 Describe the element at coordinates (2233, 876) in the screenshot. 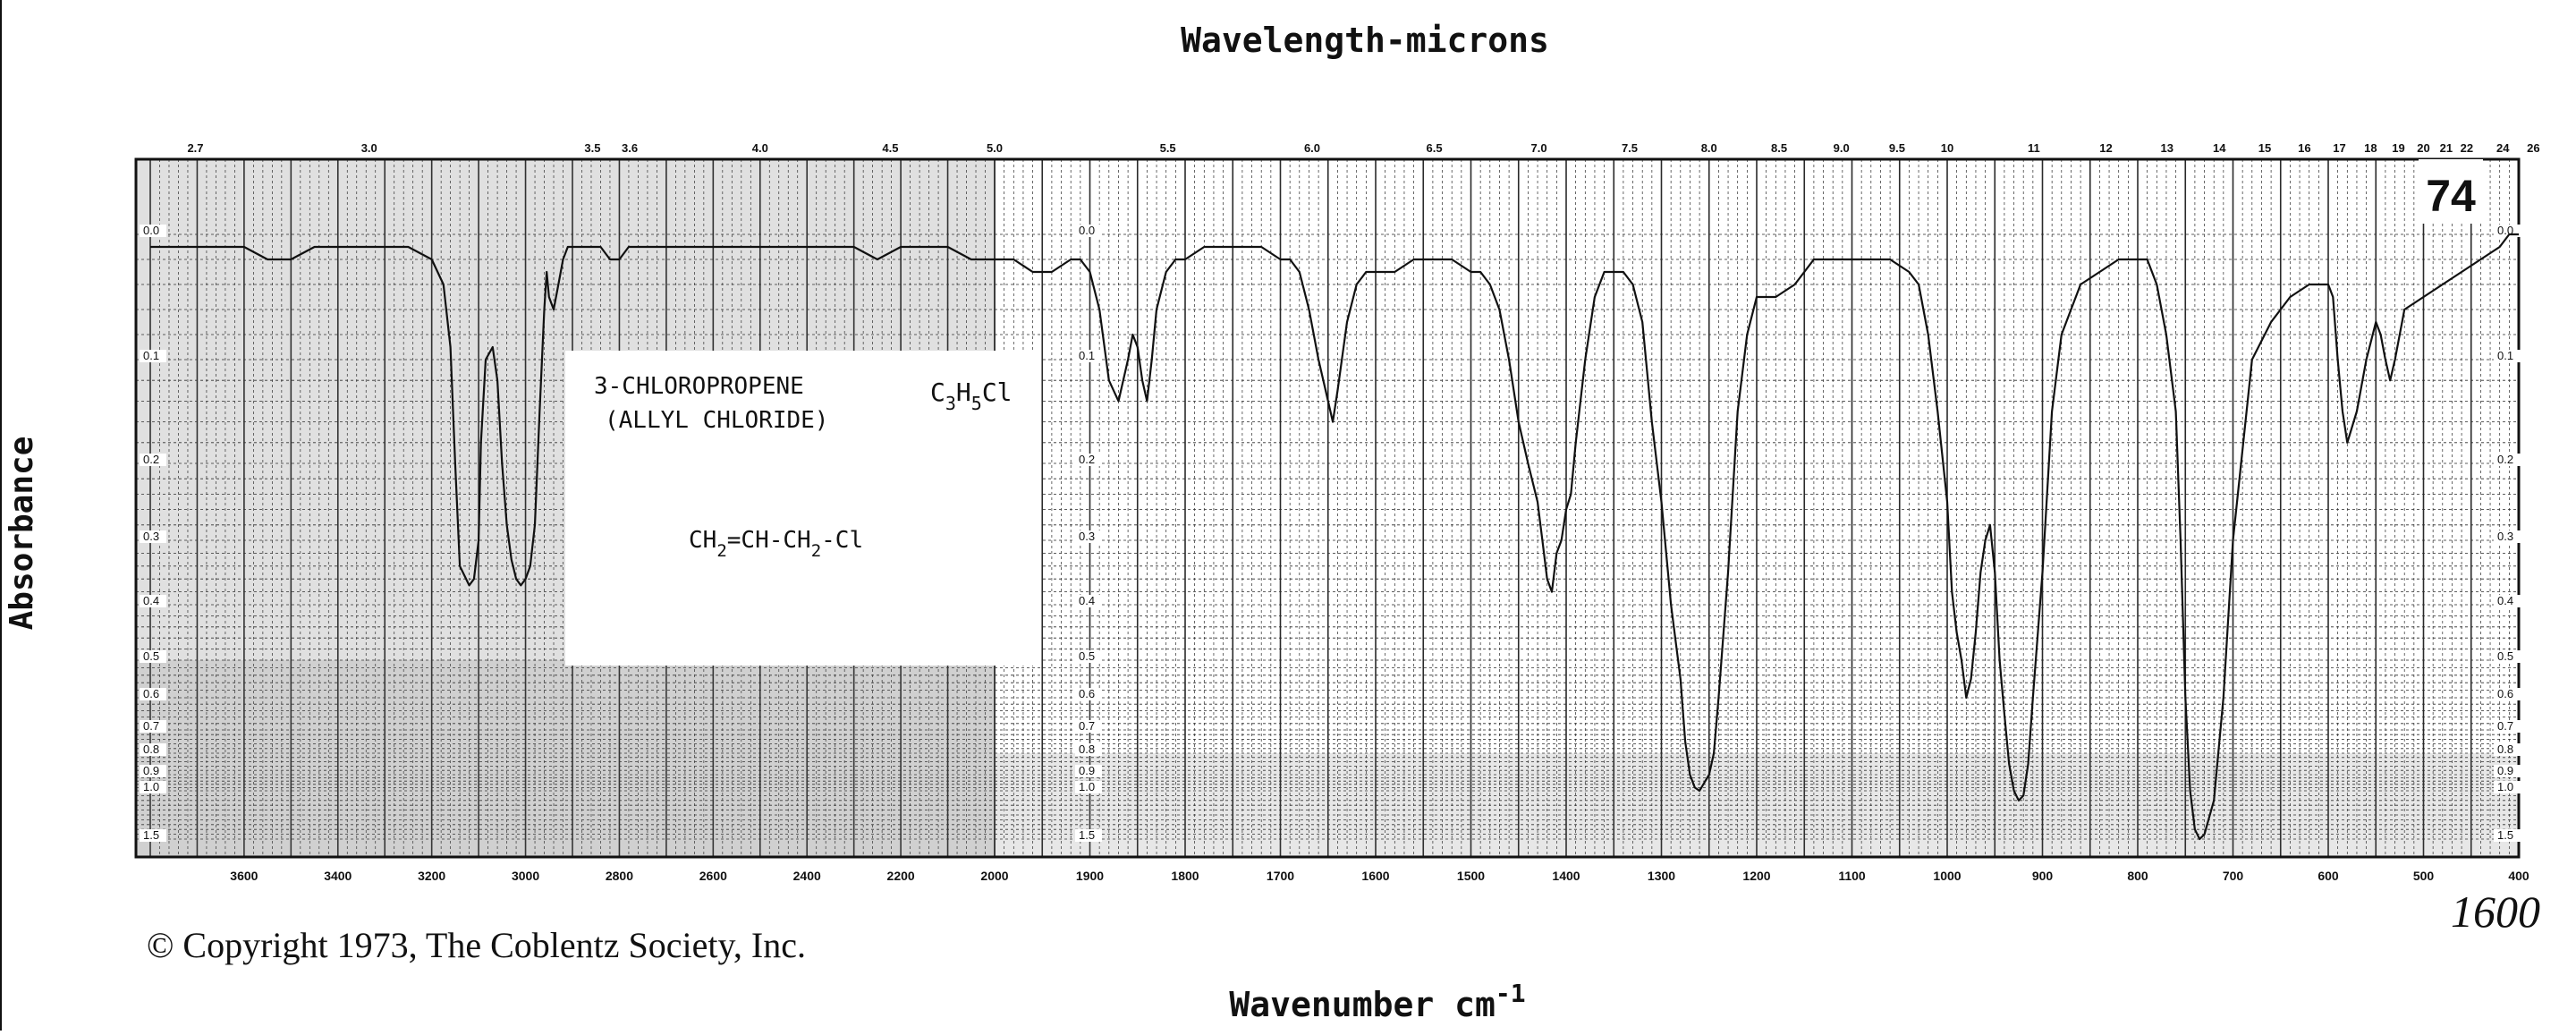

I see `bottom-tick-label: 700` at that location.